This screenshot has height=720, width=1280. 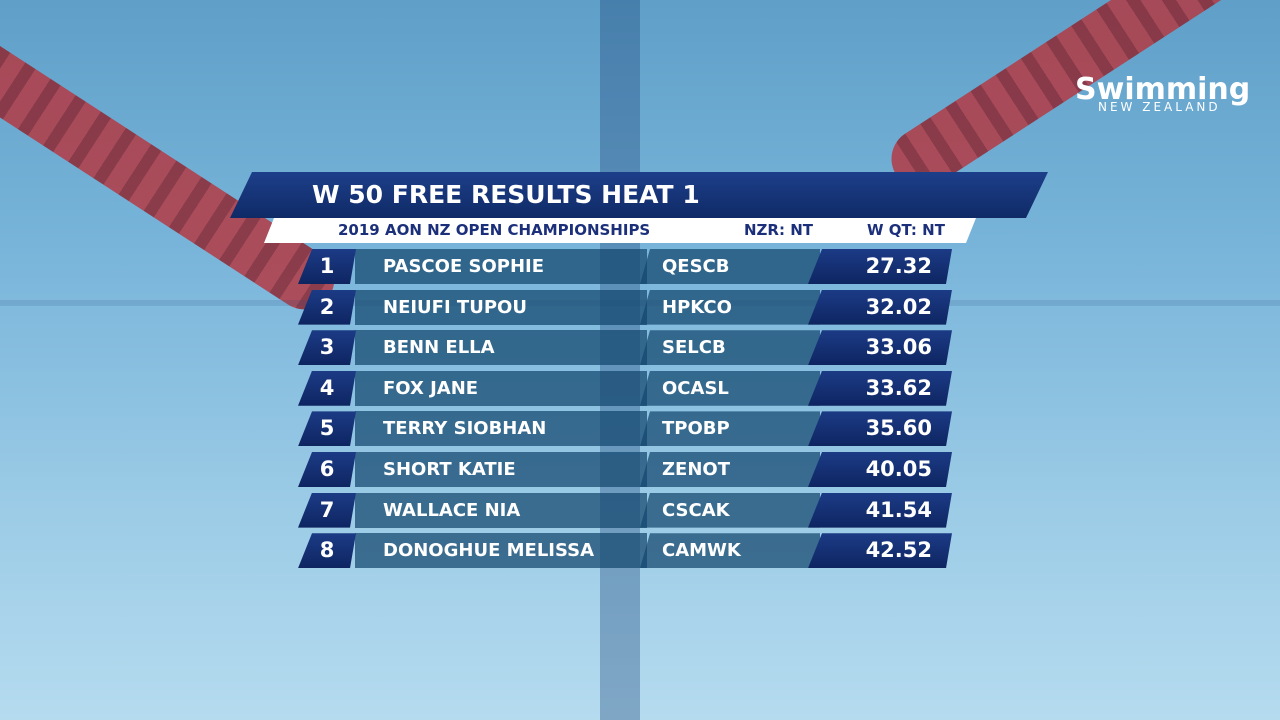 What do you see at coordinates (501, 307) in the screenshot?
I see `swimmer-name: NEIUFI TUPOU` at bounding box center [501, 307].